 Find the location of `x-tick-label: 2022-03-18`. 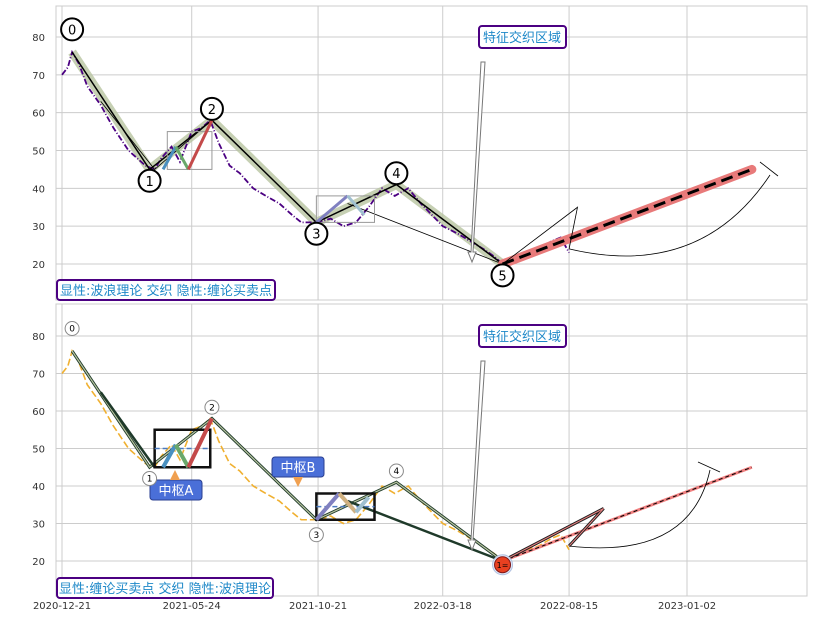

x-tick-label: 2022-03-18 is located at coordinates (443, 606).